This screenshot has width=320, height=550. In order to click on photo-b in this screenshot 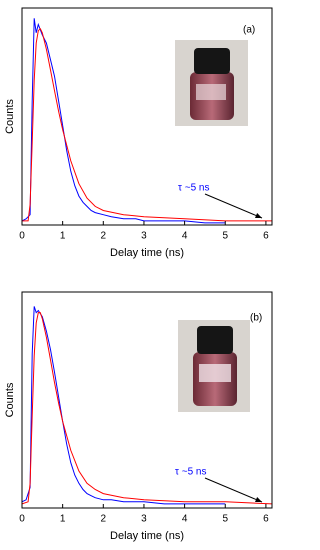, I will do `click(214, 366)`.